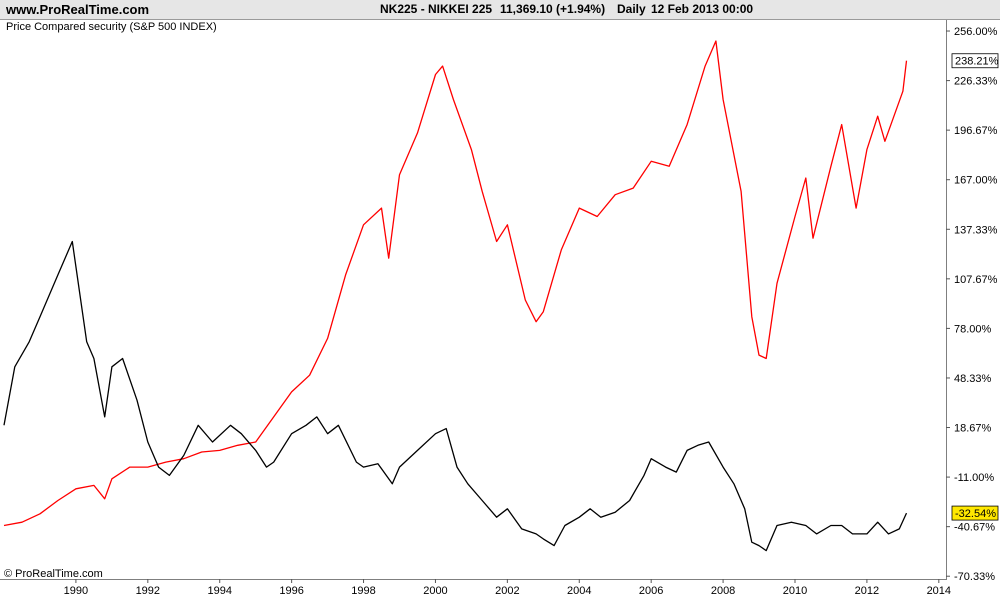  I want to click on y-tick-label: 18.67%, so click(973, 429).